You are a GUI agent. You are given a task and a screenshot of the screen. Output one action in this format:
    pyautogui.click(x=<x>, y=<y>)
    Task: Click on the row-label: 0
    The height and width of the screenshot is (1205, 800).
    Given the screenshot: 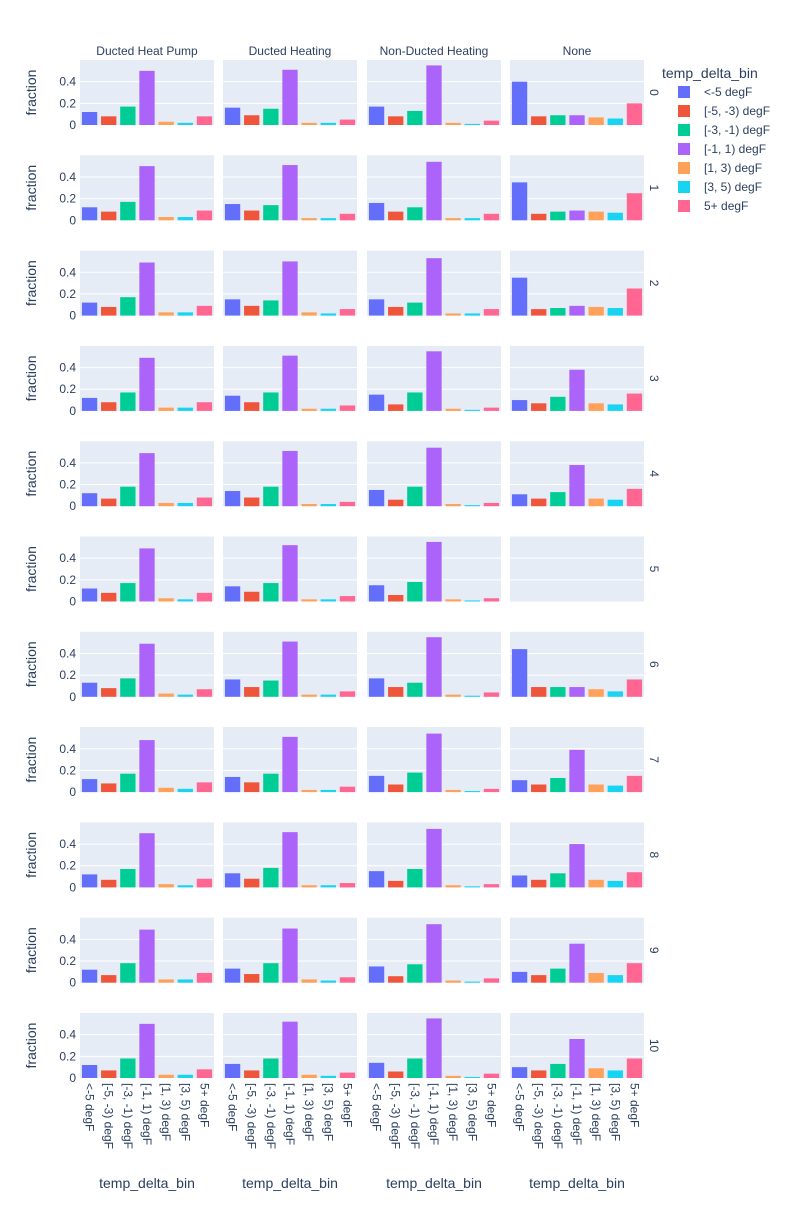 What is the action you would take?
    pyautogui.click(x=654, y=92)
    